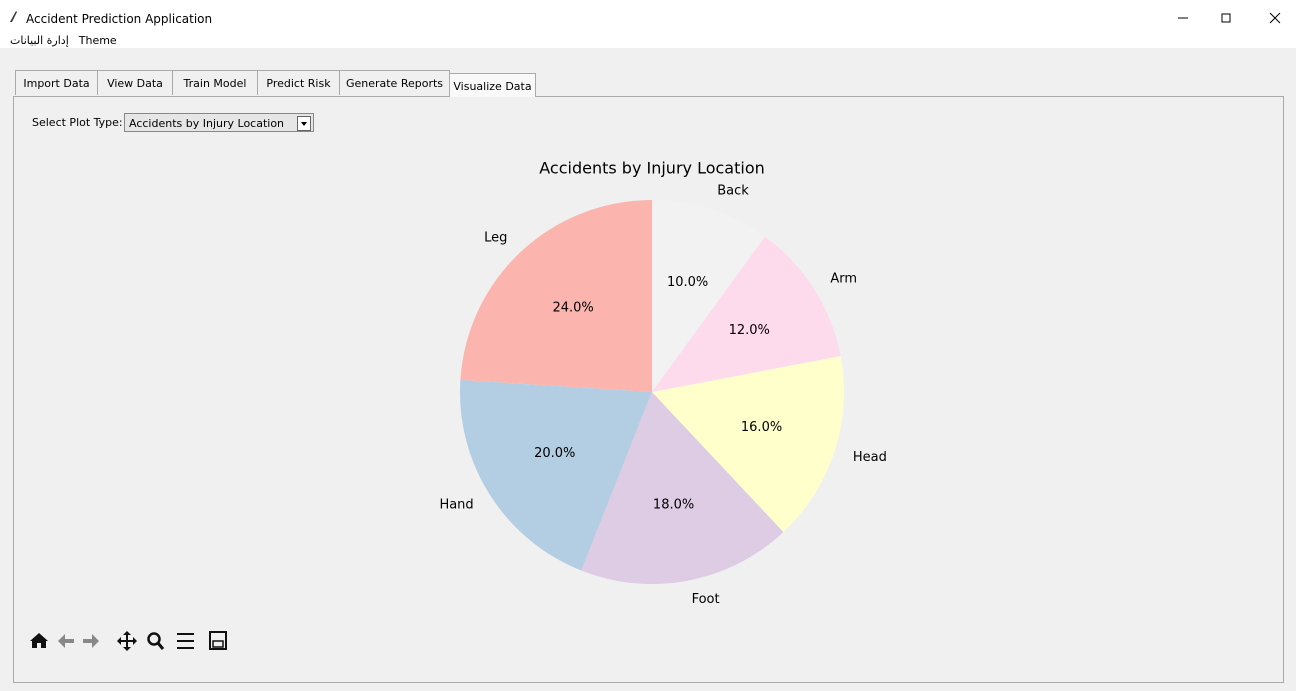 Image resolution: width=1296 pixels, height=691 pixels. What do you see at coordinates (652, 168) in the screenshot?
I see `chart-title: Accidents by Injury Location` at bounding box center [652, 168].